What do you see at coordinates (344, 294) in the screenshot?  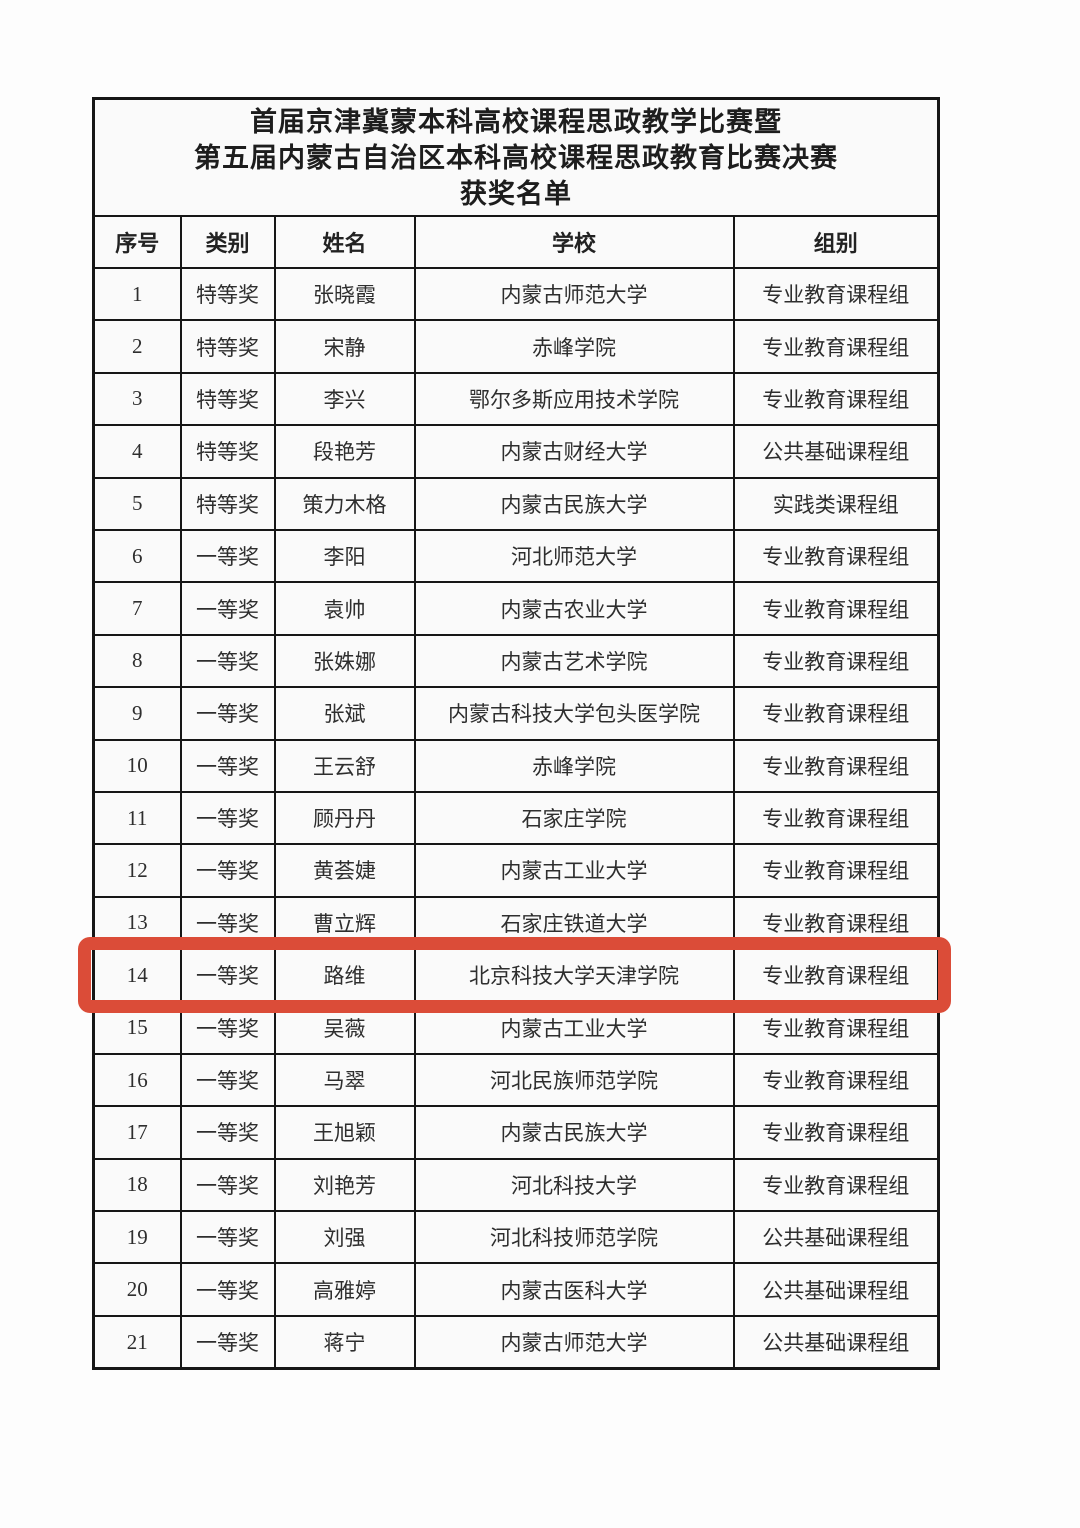 I see `table-cell: 张晓霞` at bounding box center [344, 294].